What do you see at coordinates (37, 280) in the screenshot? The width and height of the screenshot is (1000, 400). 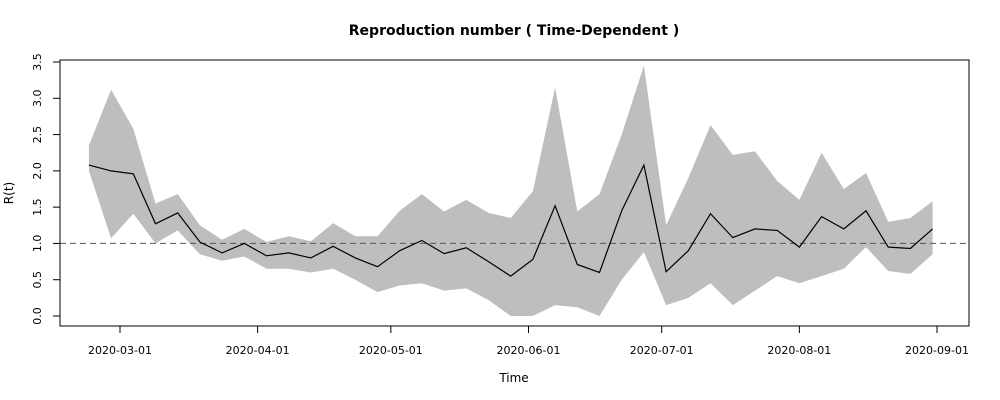 I see `y-tick-label: 0.5` at bounding box center [37, 280].